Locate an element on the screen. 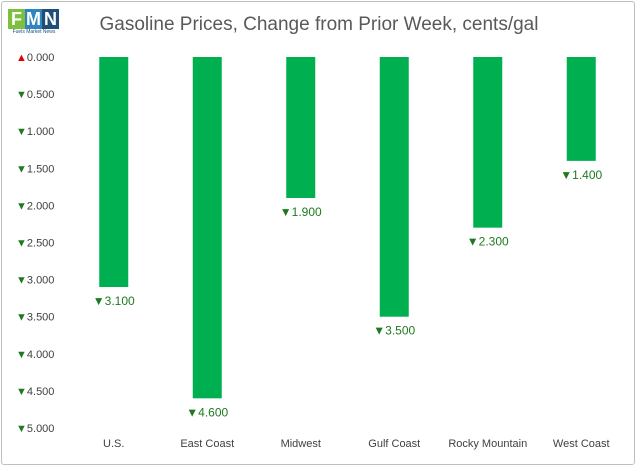 The width and height of the screenshot is (638, 468). y-tick-label: ▼3.500 is located at coordinates (35, 318).